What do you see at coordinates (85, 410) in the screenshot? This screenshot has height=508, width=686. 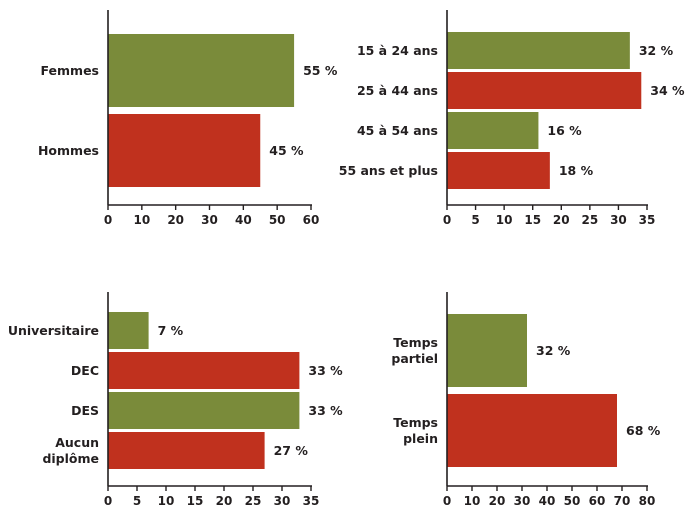 I see `category-label: DES` at bounding box center [85, 410].